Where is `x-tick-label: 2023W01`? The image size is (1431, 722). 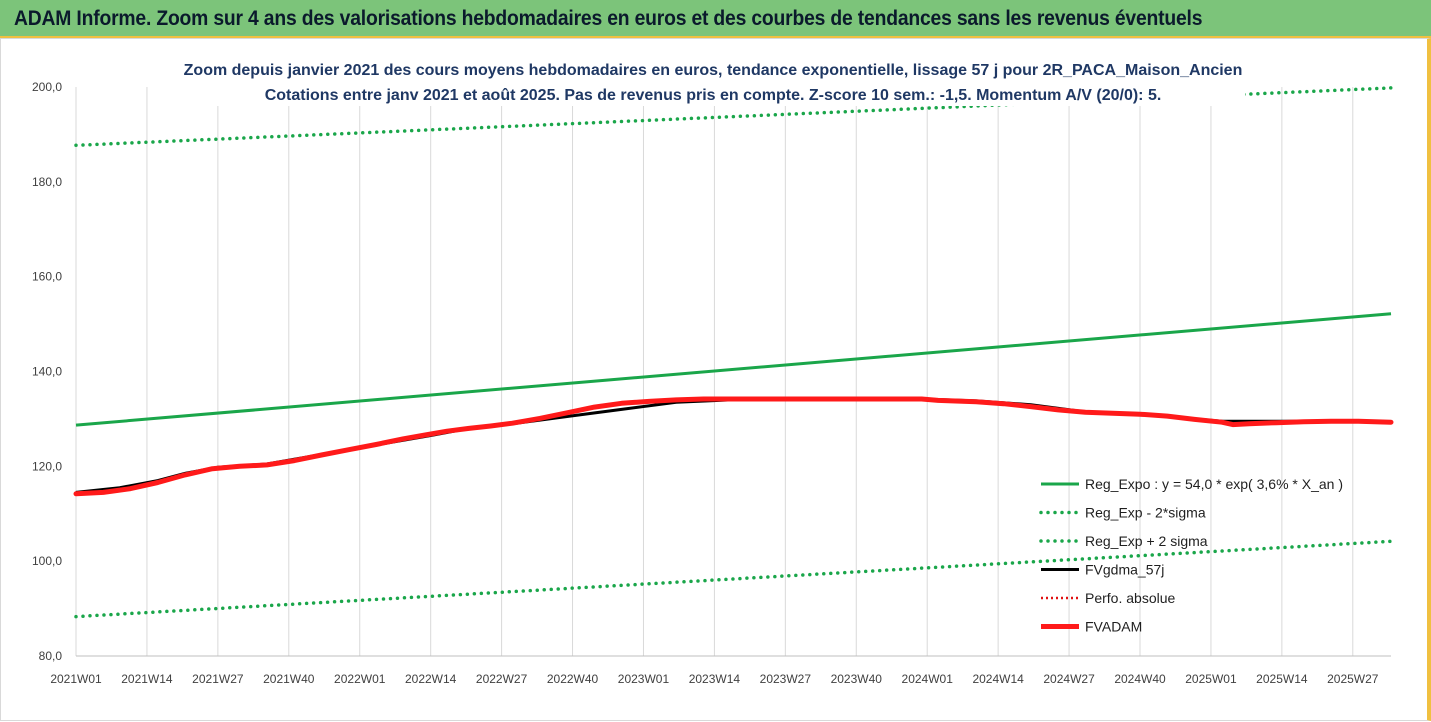
x-tick-label: 2023W01 is located at coordinates (644, 679).